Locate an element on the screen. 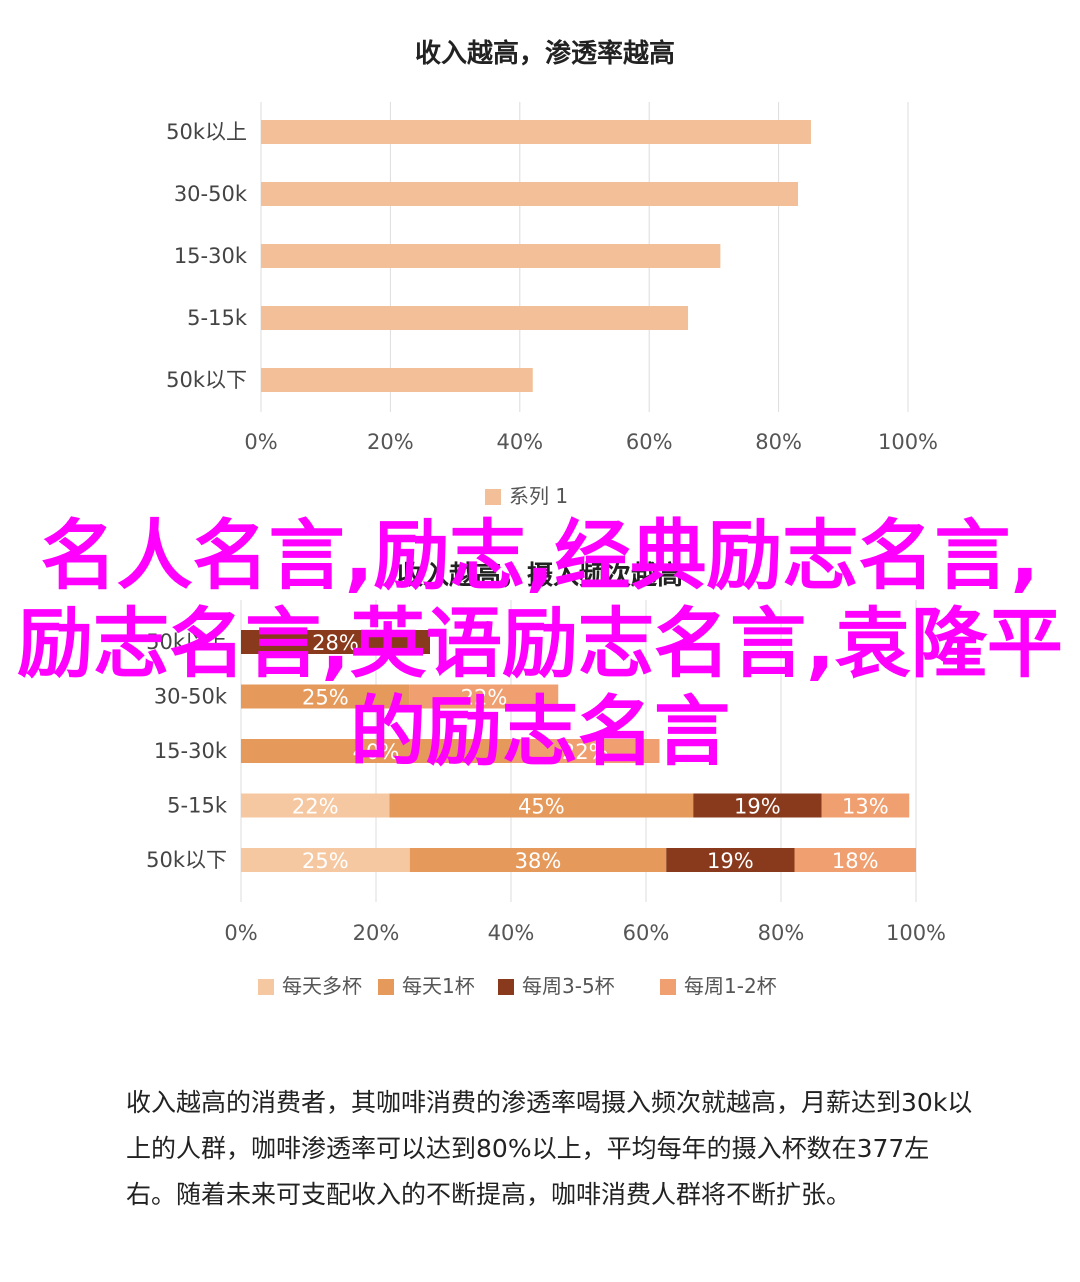 This screenshot has height=1282, width=1080. legend-label: 每天1杯 is located at coordinates (438, 986).